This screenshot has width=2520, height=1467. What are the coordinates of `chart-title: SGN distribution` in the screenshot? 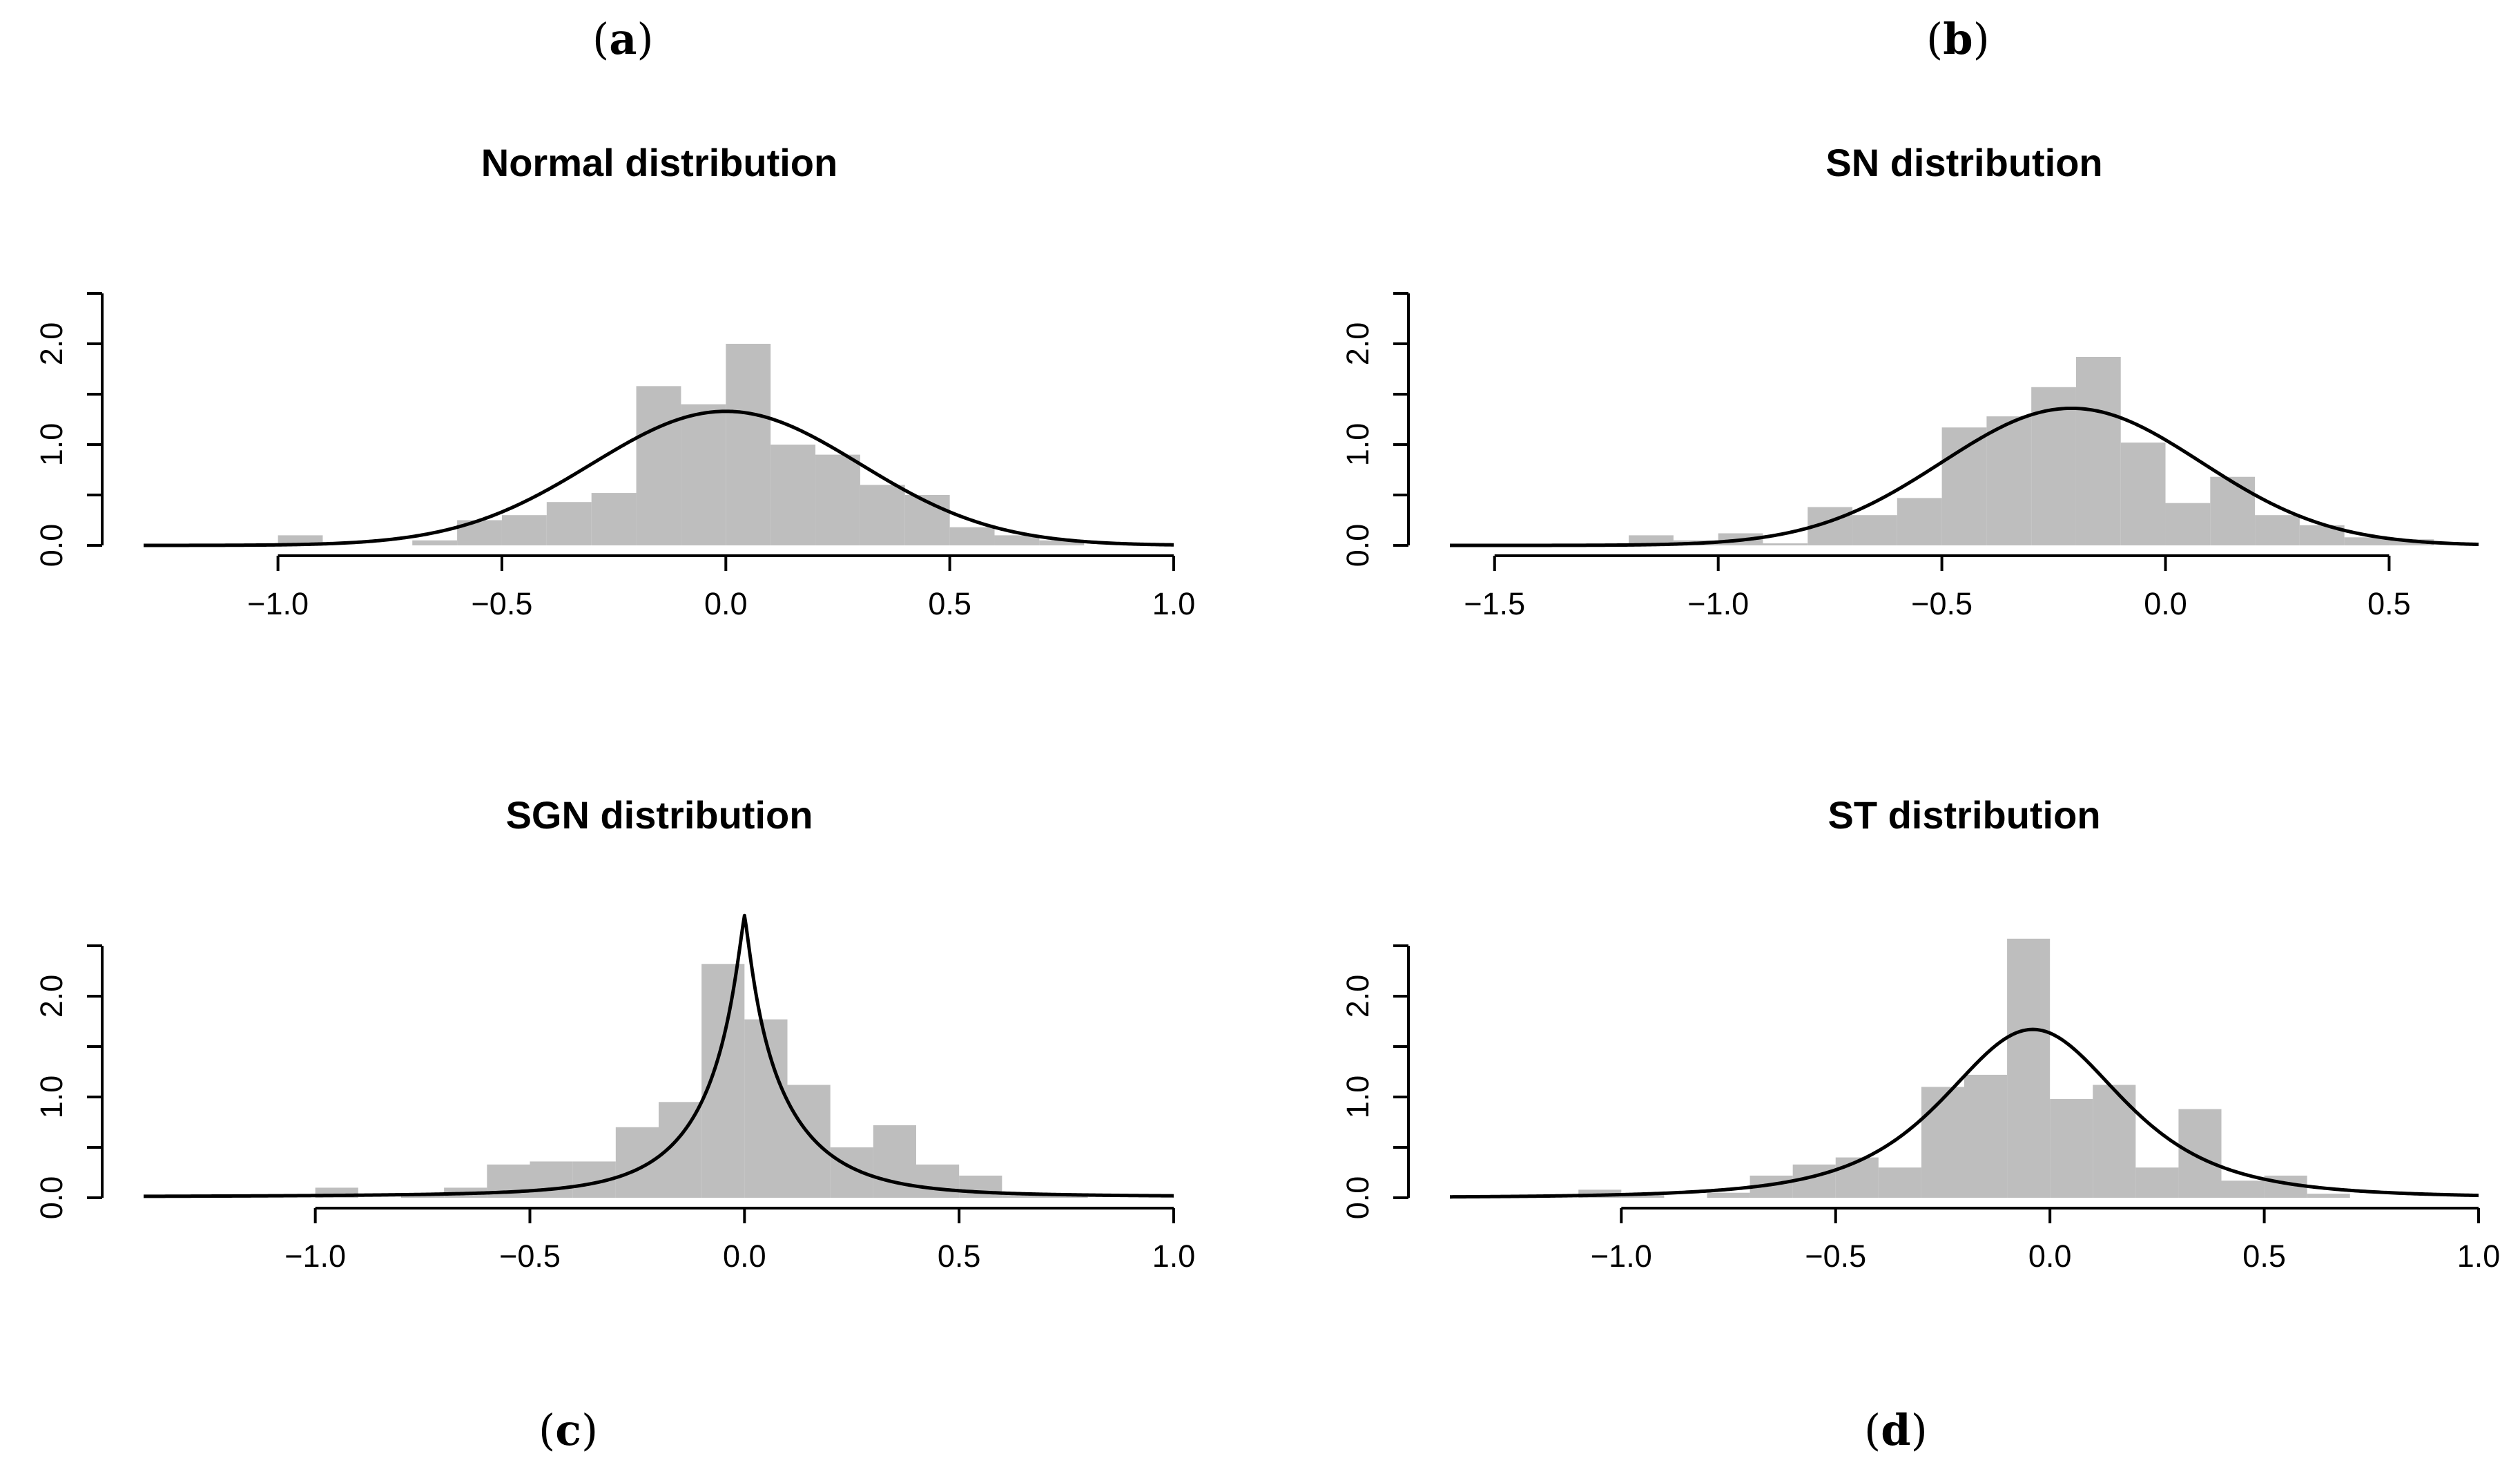 It's located at (659, 815).